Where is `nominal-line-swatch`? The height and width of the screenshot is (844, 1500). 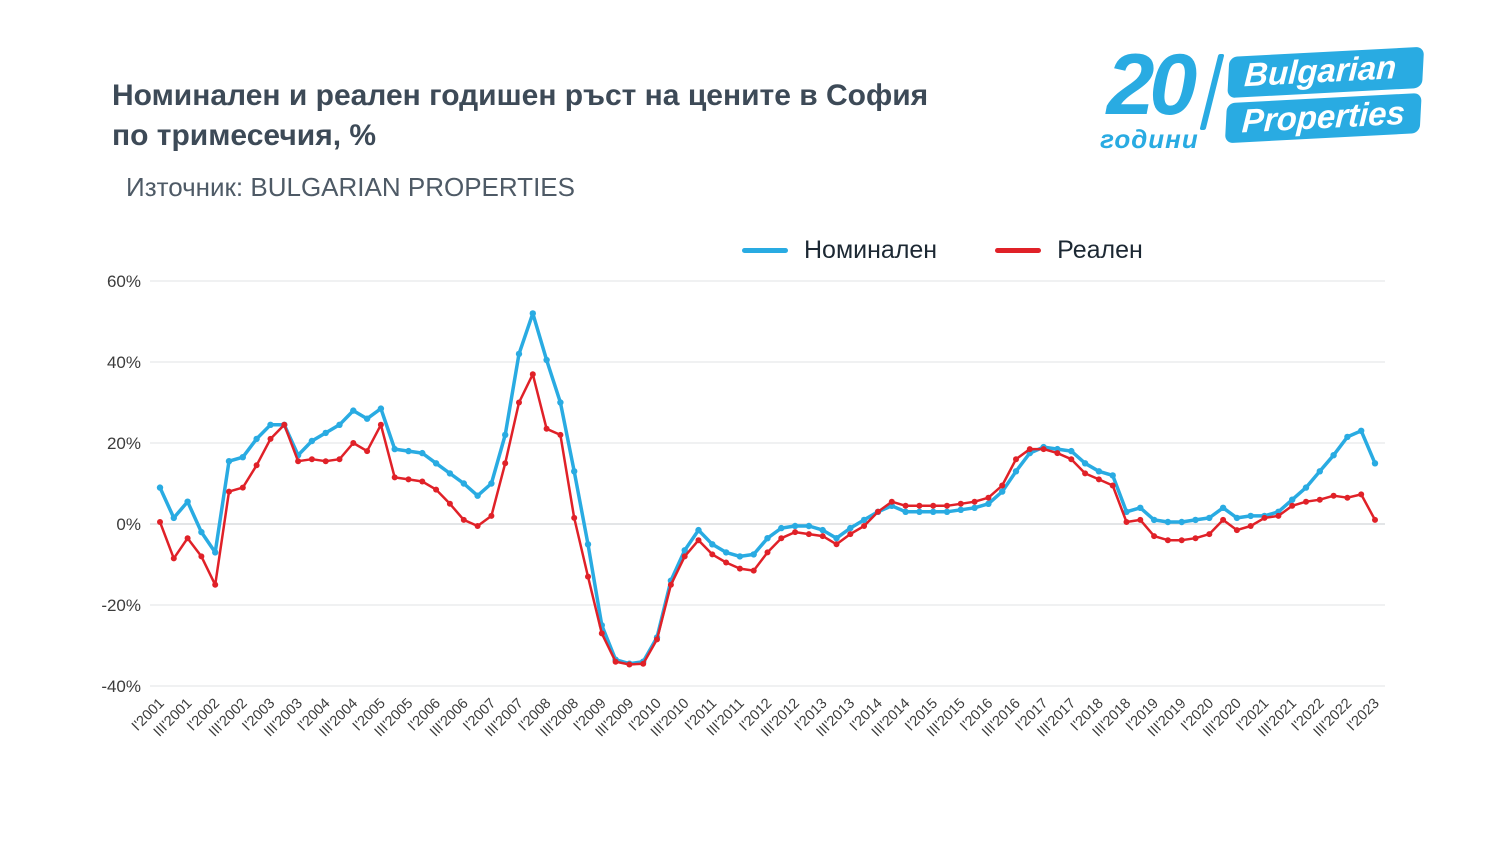 nominal-line-swatch is located at coordinates (765, 250).